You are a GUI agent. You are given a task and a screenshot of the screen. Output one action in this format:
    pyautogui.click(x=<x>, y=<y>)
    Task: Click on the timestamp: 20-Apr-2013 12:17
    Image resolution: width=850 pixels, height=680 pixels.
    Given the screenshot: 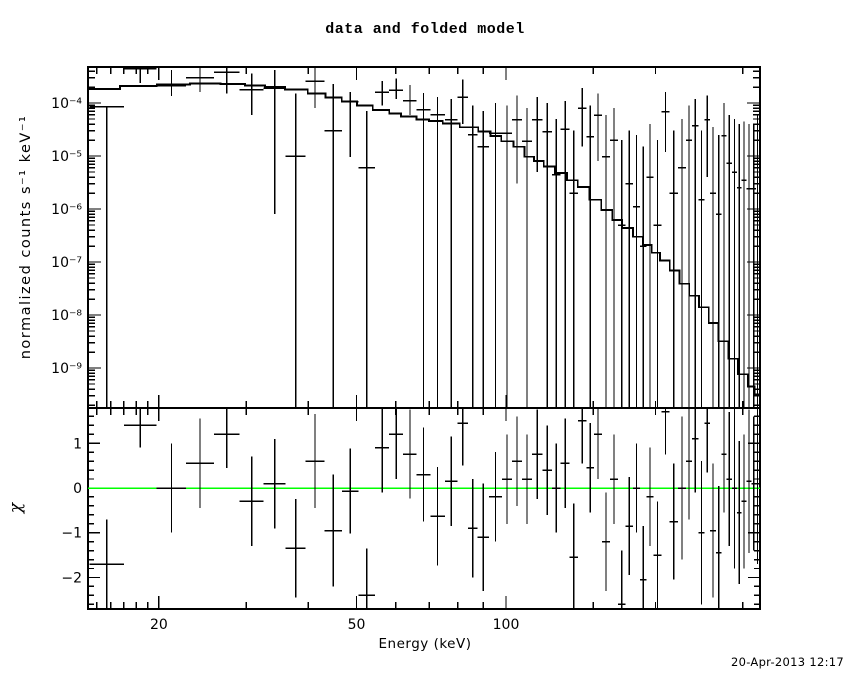 What is the action you would take?
    pyautogui.click(x=787, y=662)
    